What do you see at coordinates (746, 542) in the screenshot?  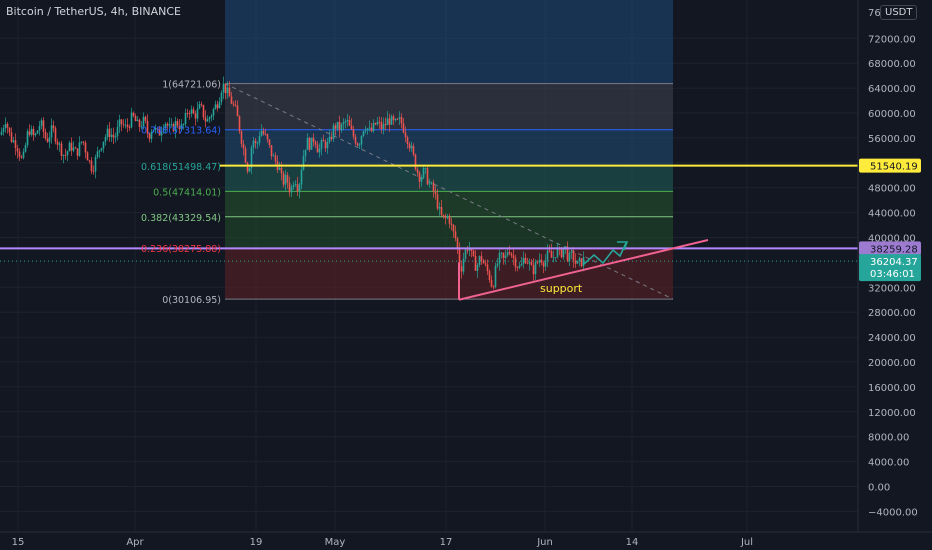 I see `x-tick-label: Jul` at bounding box center [746, 542].